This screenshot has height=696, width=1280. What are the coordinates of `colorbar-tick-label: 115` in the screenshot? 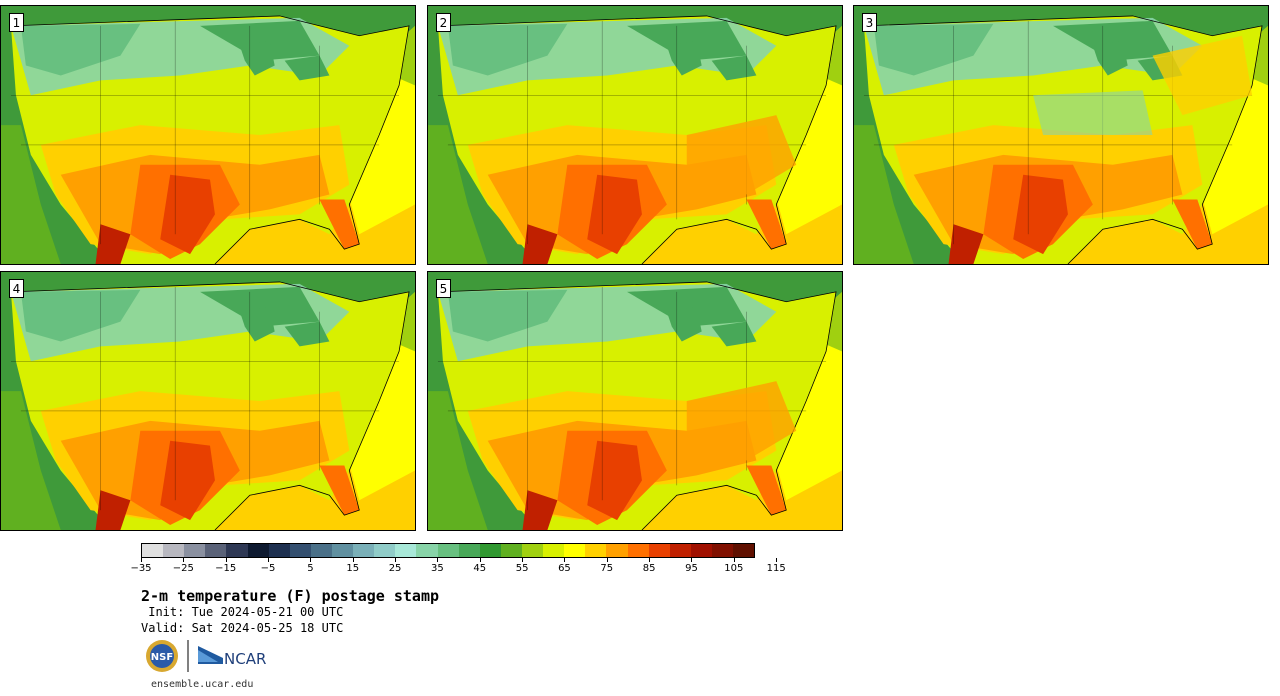 It's located at (776, 568).